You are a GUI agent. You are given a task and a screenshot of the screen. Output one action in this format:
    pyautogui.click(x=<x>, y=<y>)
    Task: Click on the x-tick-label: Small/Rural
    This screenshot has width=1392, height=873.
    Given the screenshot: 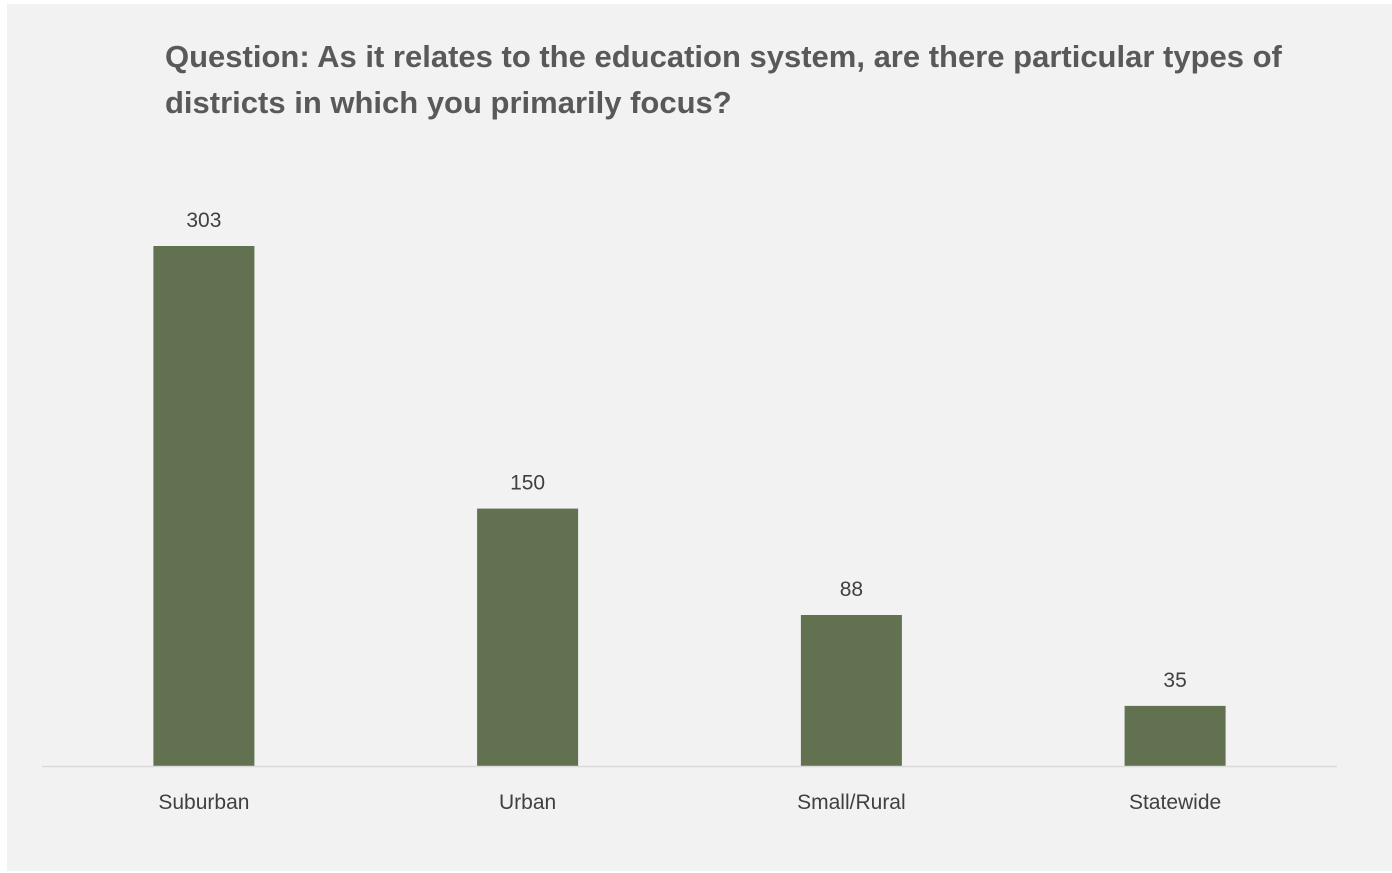 What is the action you would take?
    pyautogui.click(x=851, y=802)
    